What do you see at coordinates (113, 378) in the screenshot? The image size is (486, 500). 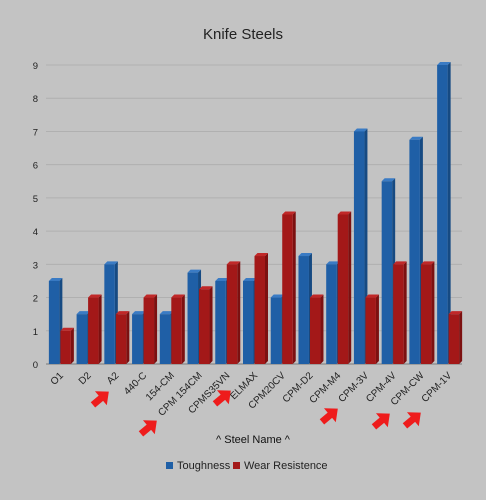 I see `x-tick-label: A2` at bounding box center [113, 378].